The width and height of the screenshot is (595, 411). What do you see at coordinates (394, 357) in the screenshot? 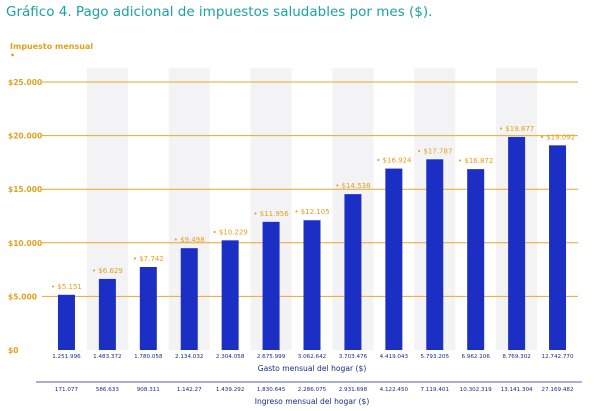
I see `x-tick-label: 4.419.043` at bounding box center [394, 357].